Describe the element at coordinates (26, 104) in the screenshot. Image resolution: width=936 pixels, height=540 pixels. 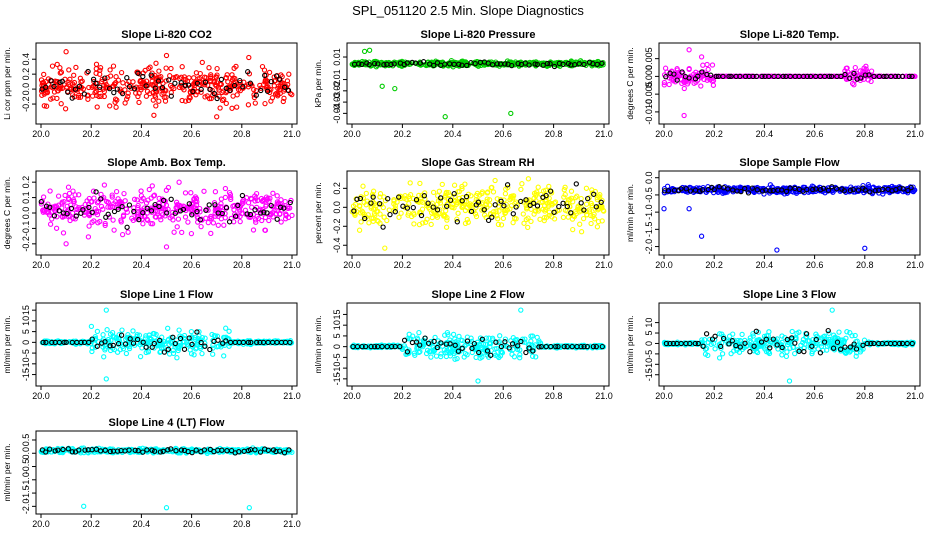
I see `y-tick-label: -0.2` at that location.